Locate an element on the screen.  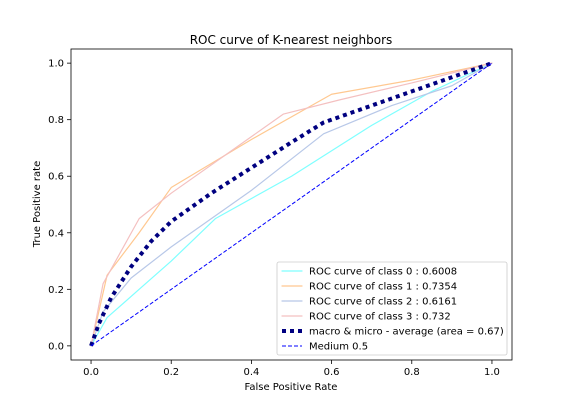
legend-label-1: ROC curve of class 1 : 0.7354 is located at coordinates (383, 287).